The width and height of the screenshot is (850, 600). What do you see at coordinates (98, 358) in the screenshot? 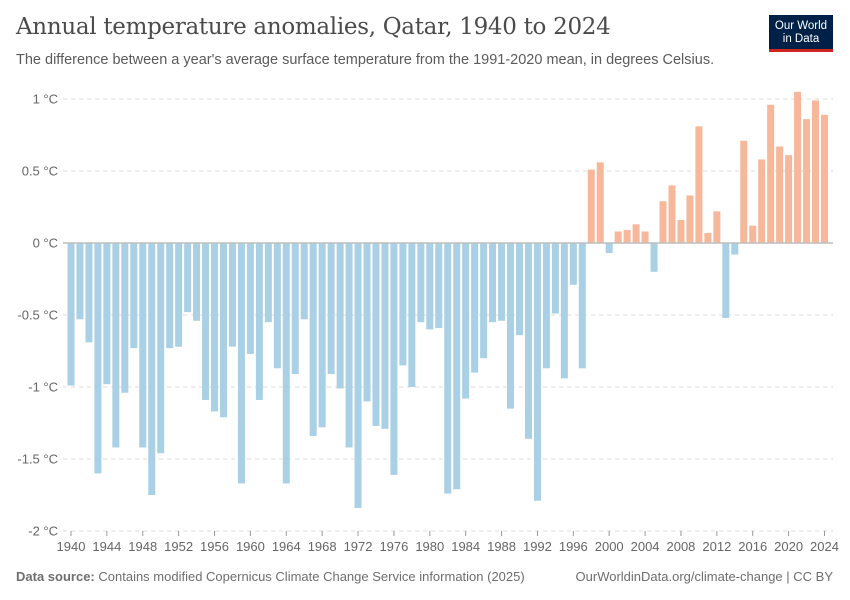
I see `bar-1943` at bounding box center [98, 358].